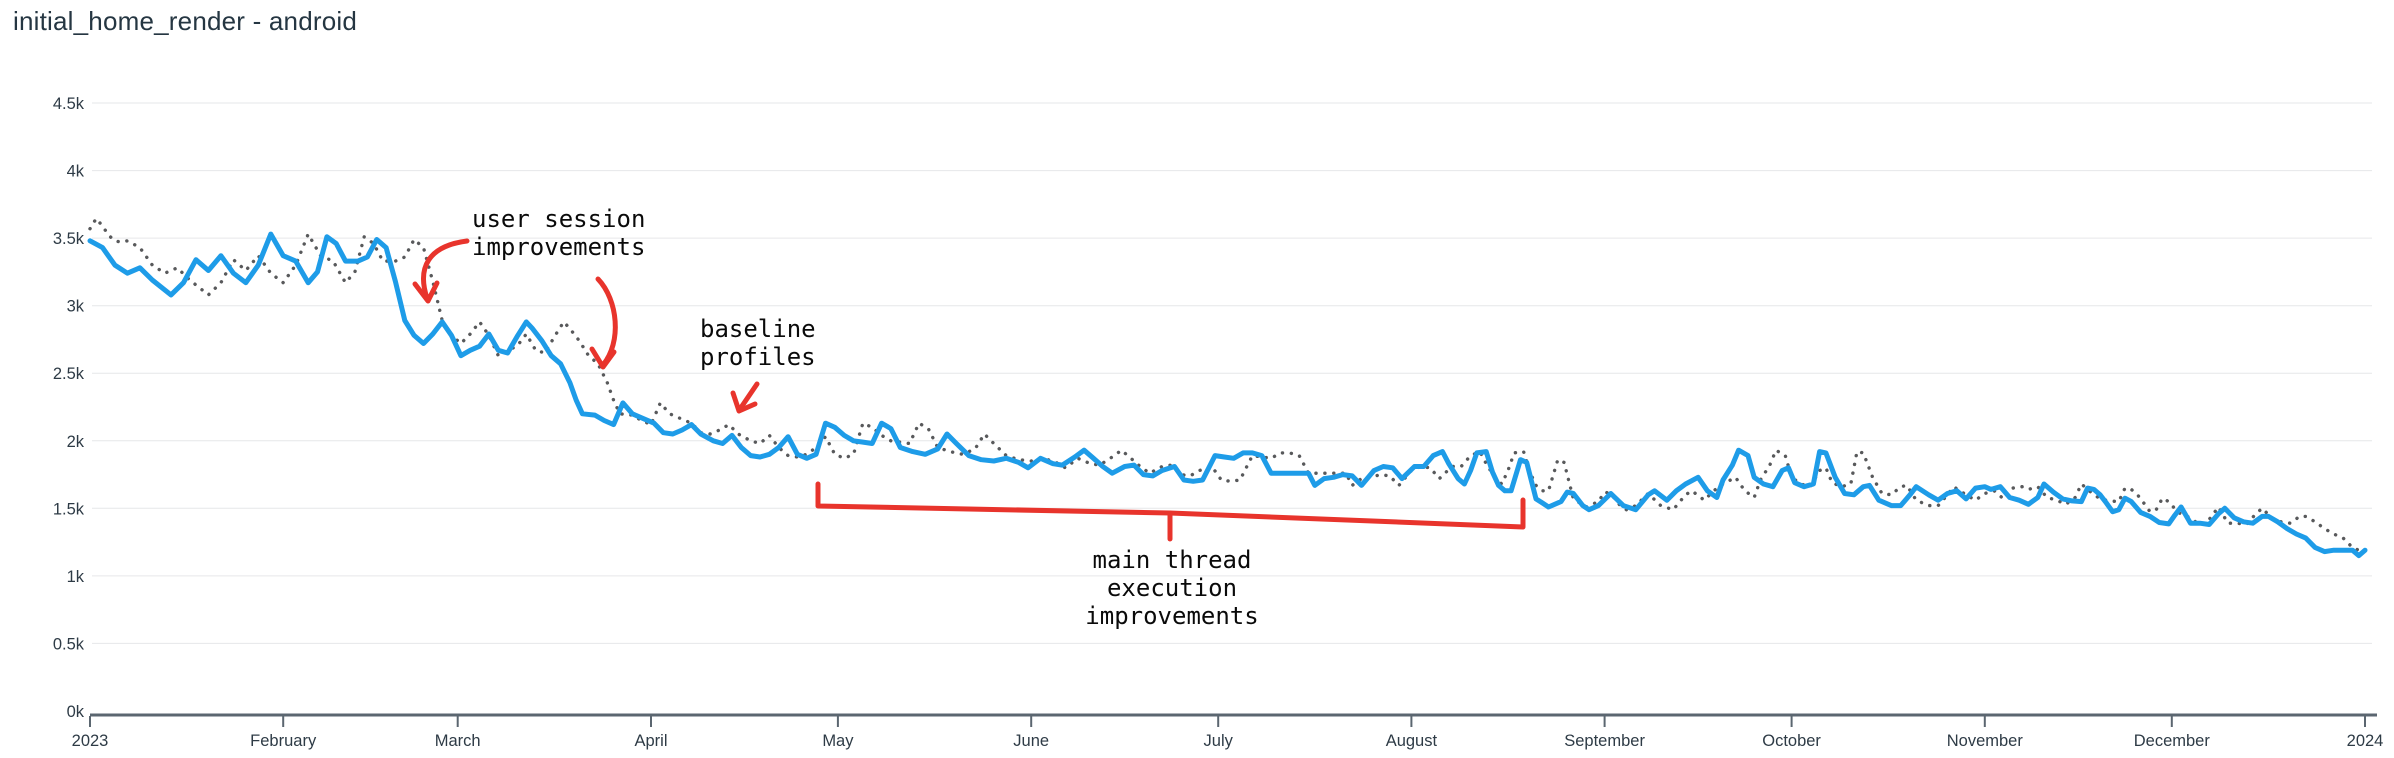 This screenshot has height=758, width=2394. Describe the element at coordinates (1791, 741) in the screenshot. I see `x-tick-label: October` at that location.